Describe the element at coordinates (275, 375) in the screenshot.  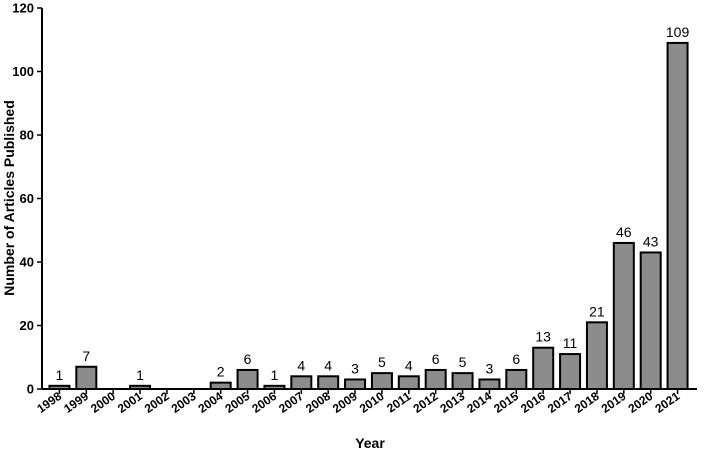
I see `data-label-2006: 1` at that location.